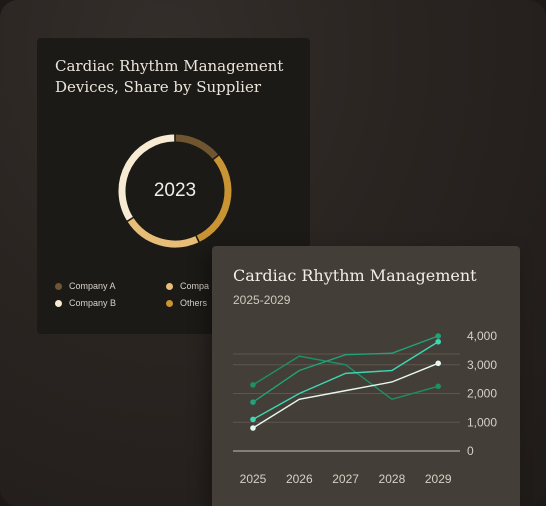 Image resolution: width=546 pixels, height=506 pixels. I want to click on x-tick-label: 2027, so click(345, 479).